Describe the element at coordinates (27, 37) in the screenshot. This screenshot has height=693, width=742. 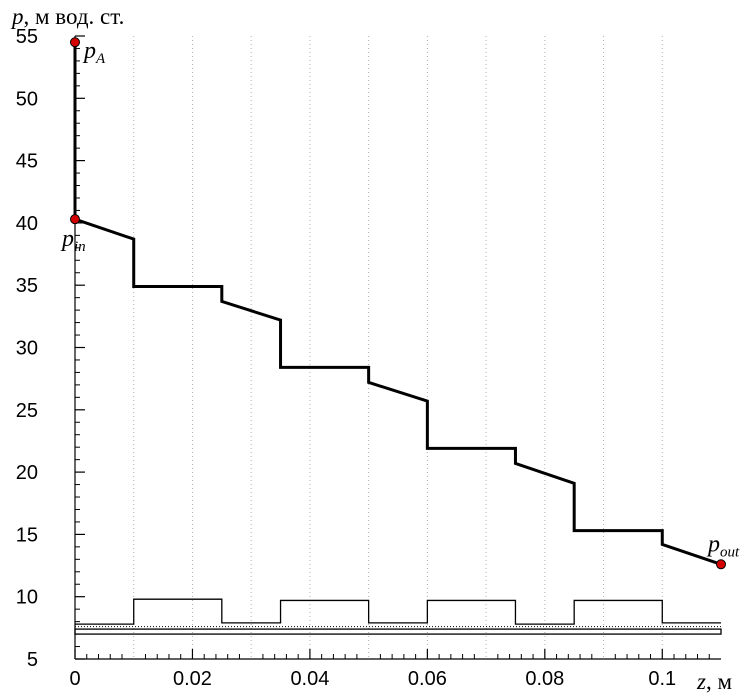
I see `y-tick-label: 55` at that location.